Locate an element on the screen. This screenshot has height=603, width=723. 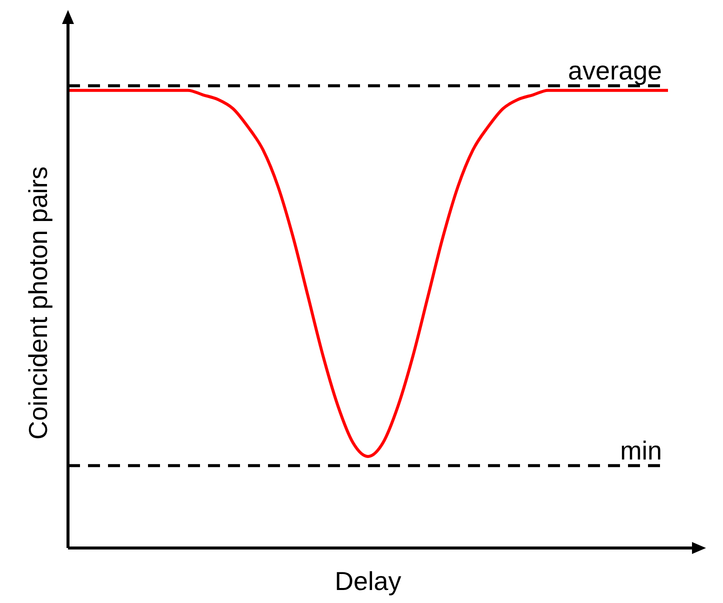
ref-line-label: average is located at coordinates (615, 71).